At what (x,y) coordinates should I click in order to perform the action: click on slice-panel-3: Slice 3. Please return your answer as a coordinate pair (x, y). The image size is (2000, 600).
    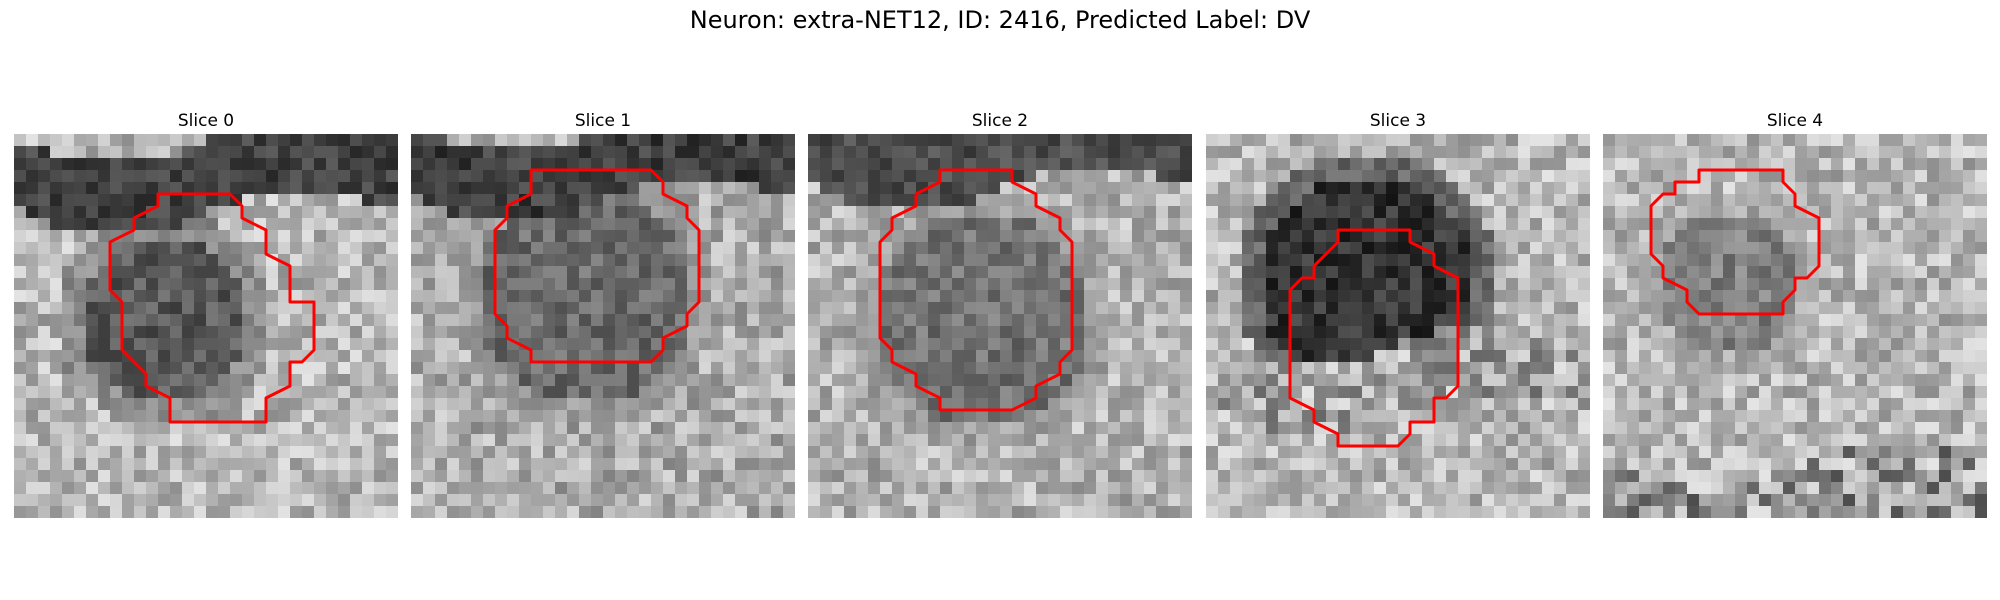
    Looking at the image, I should click on (1398, 313).